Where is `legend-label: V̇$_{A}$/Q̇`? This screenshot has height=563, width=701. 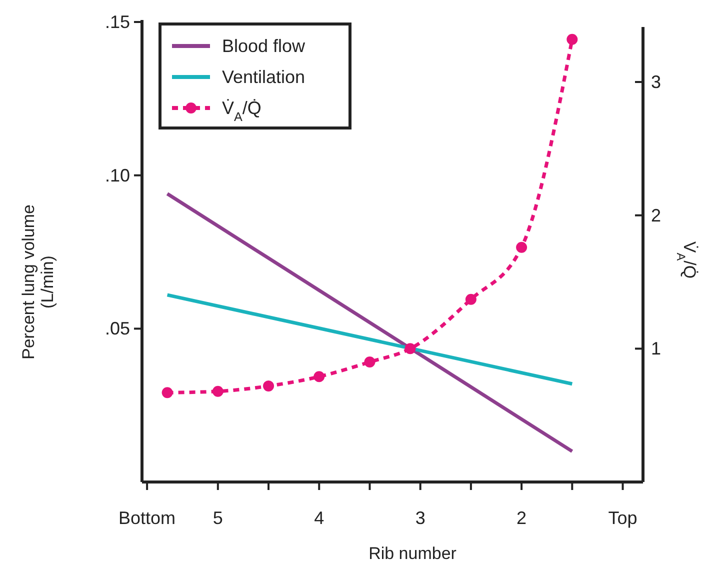
legend-label: V̇$_{A}$/Q̇ is located at coordinates (242, 111).